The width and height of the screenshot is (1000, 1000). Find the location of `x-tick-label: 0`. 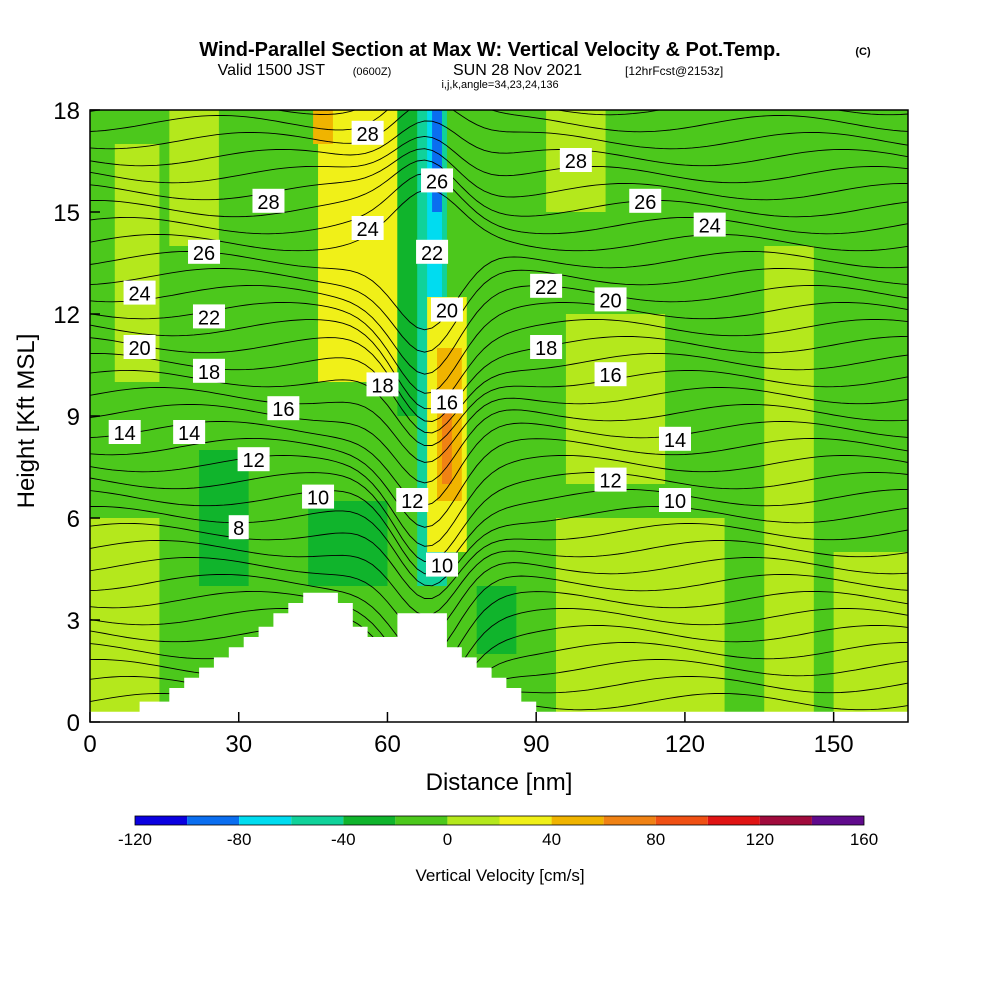

x-tick-label: 0 is located at coordinates (89, 744).